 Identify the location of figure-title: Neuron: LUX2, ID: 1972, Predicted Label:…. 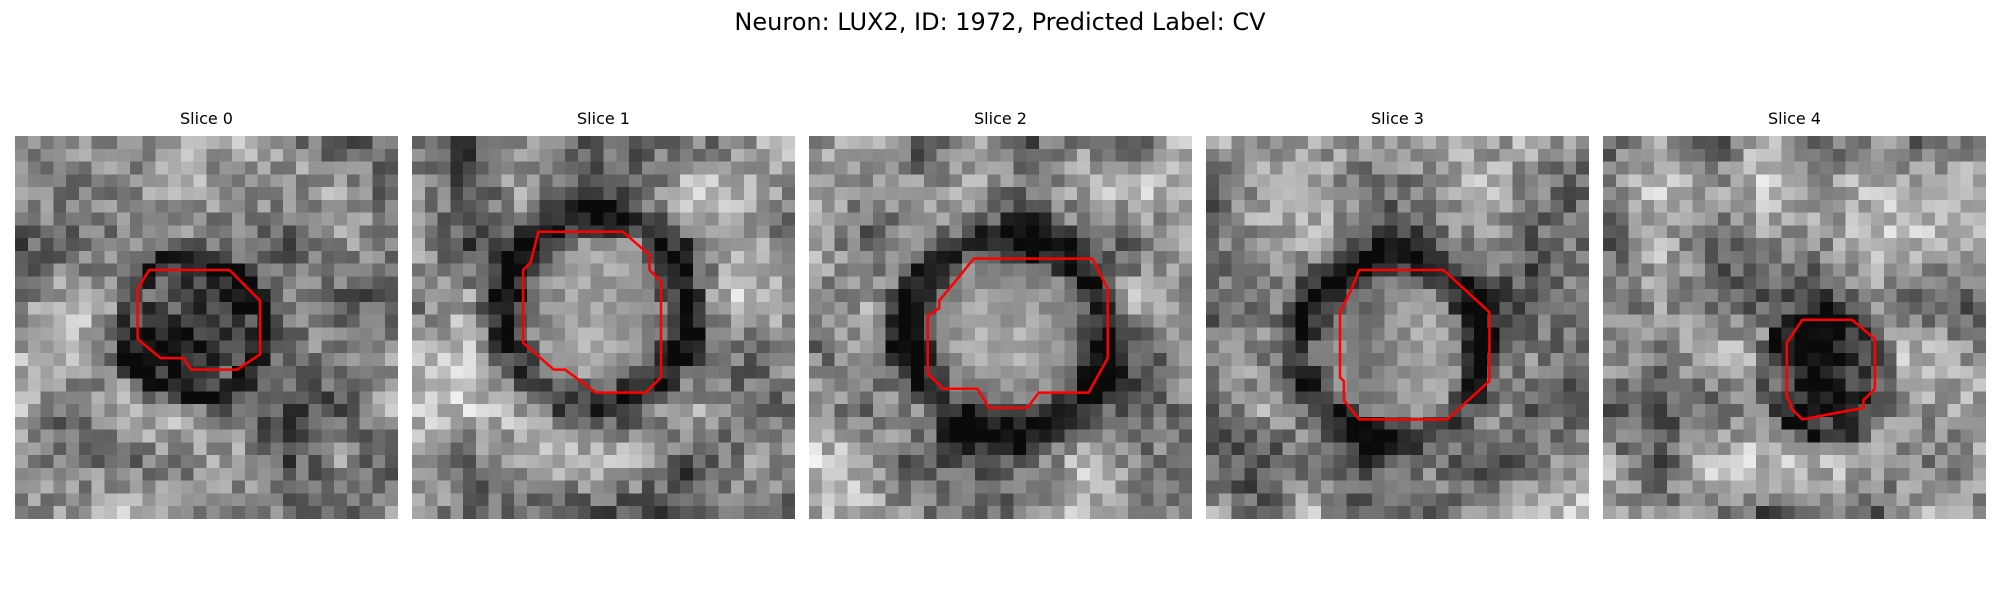
(1000, 22).